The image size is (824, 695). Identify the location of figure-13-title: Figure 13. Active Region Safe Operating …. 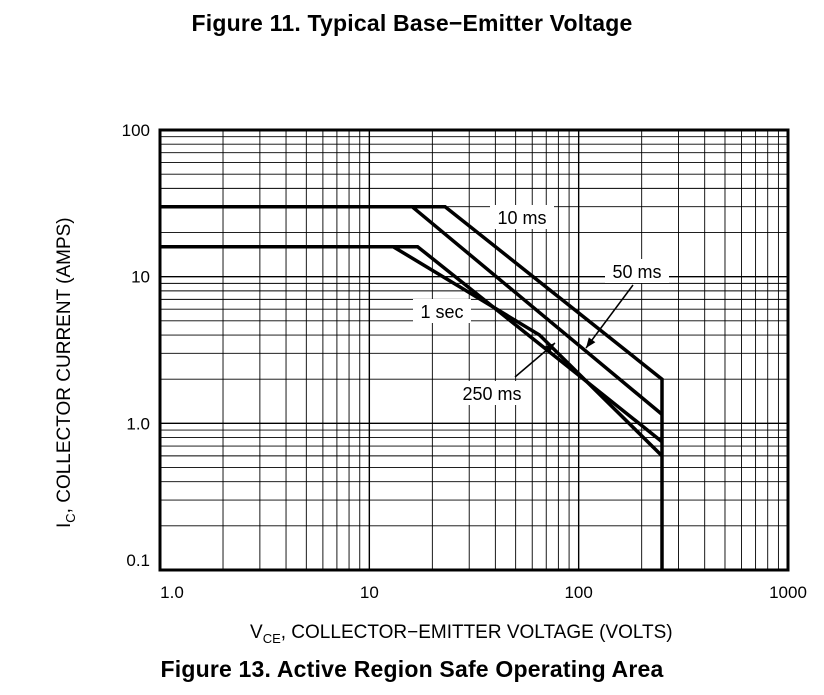
(412, 669).